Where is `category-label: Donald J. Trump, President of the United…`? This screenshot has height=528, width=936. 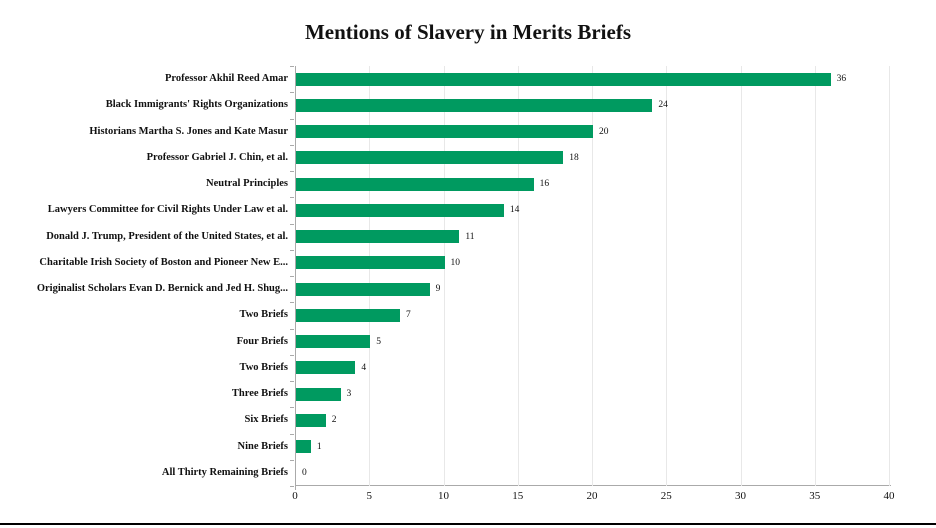 category-label: Donald J. Trump, President of the United… is located at coordinates (167, 236).